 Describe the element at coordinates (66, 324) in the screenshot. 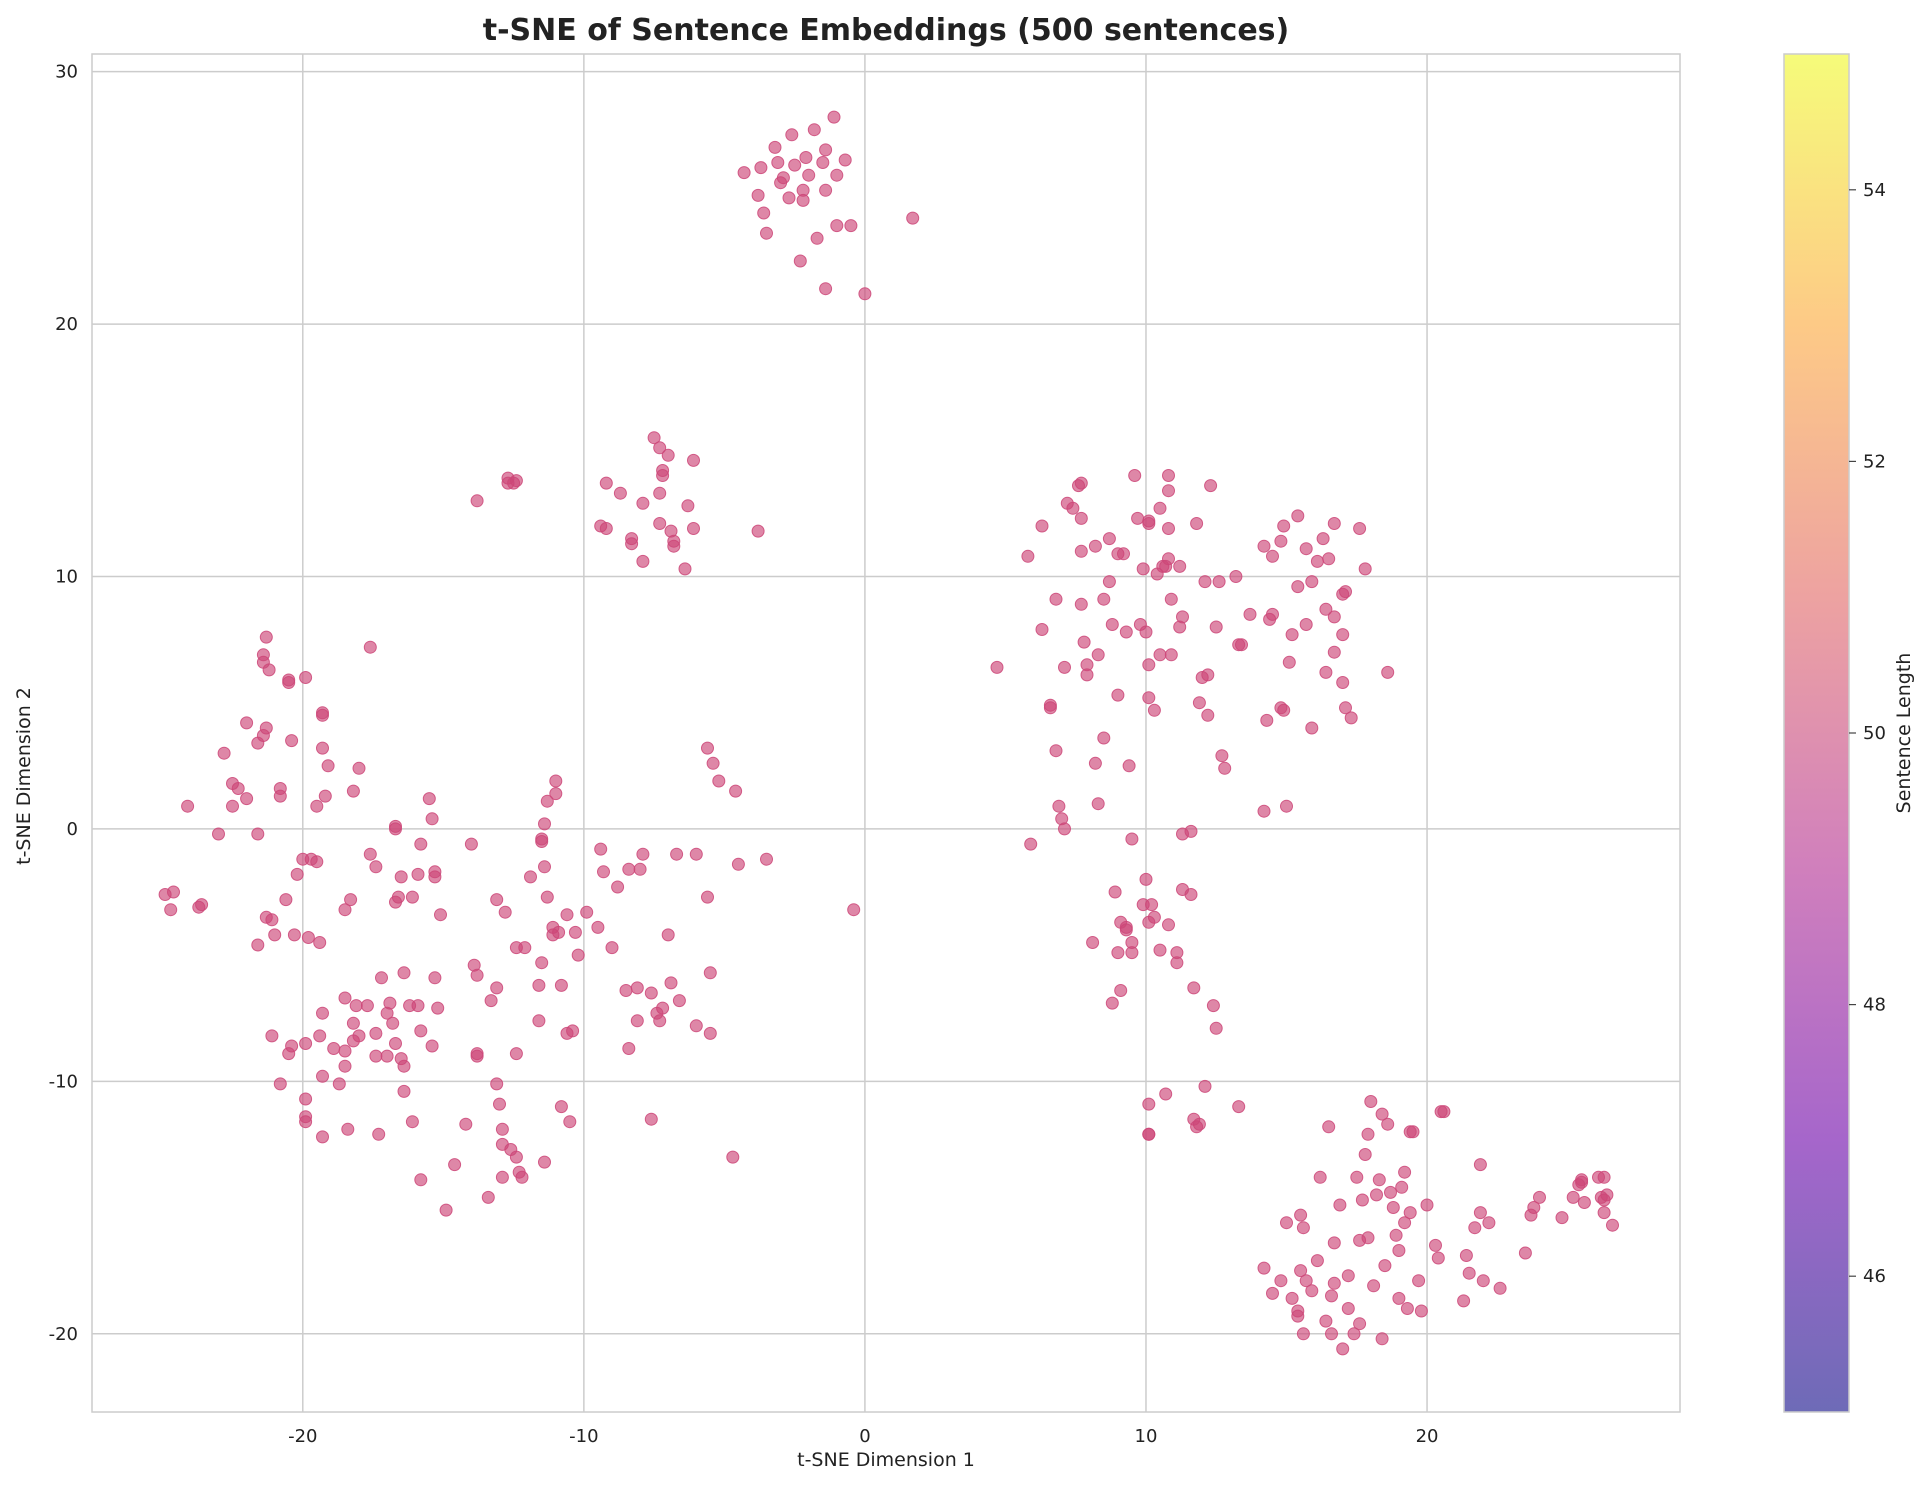

I see `y-tick-label: 20` at that location.